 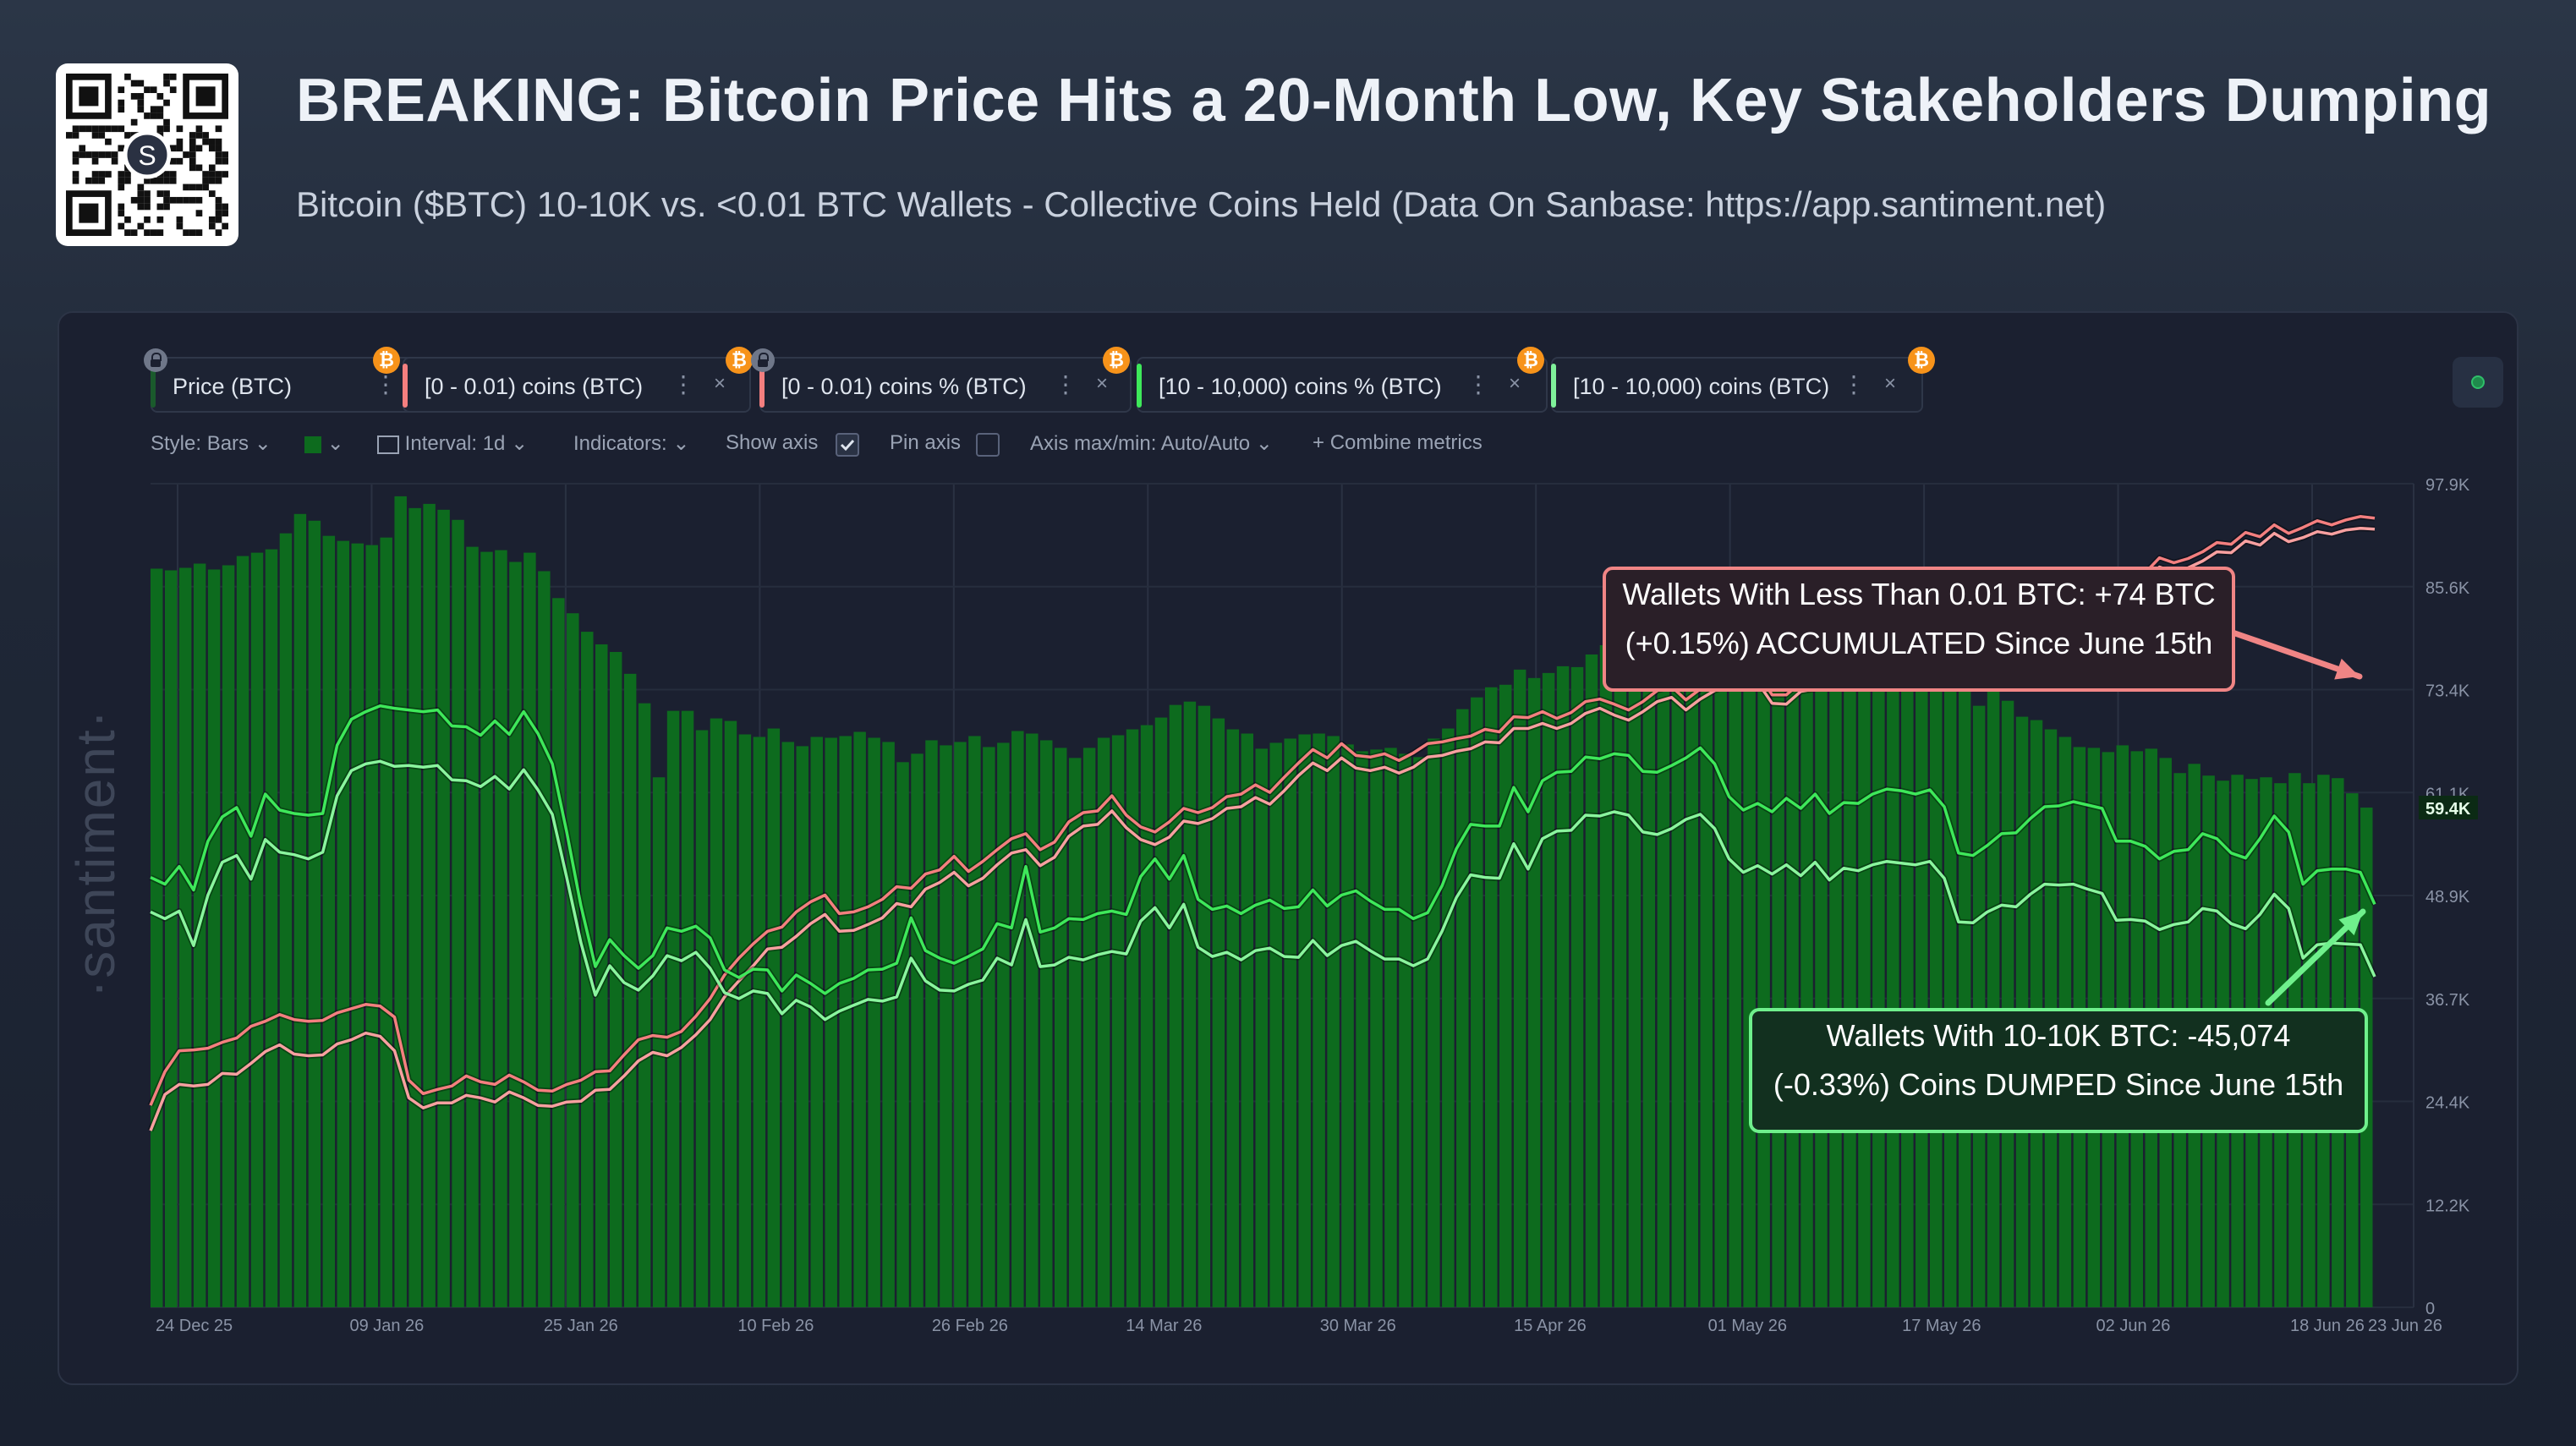 I want to click on arrow-red-head, so click(x=2347, y=669).